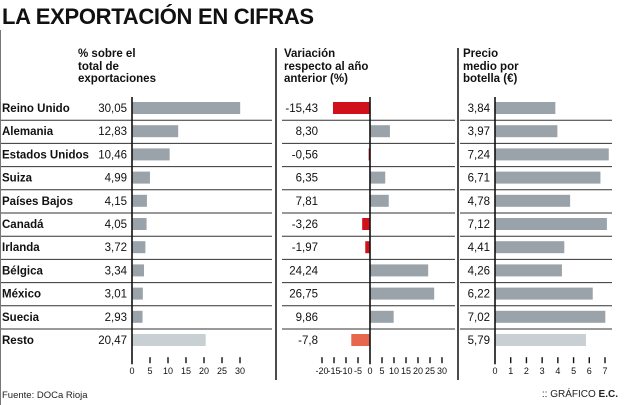 The width and height of the screenshot is (624, 405). I want to click on tick-label: 1, so click(510, 371).